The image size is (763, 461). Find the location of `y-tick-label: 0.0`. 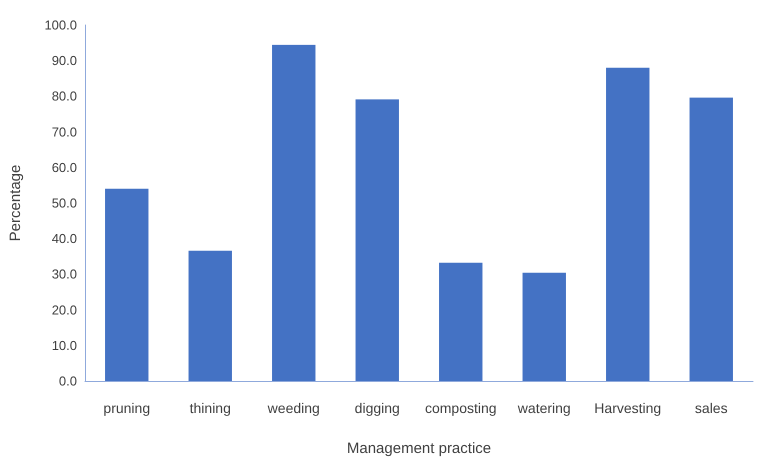

y-tick-label: 0.0 is located at coordinates (67, 381).